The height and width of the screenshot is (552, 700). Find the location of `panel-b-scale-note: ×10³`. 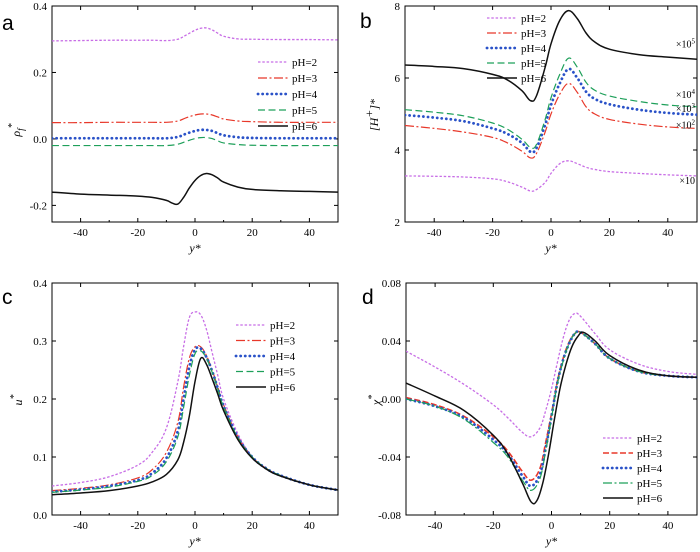

panel-b-scale-note: ×10³ is located at coordinates (686, 108).